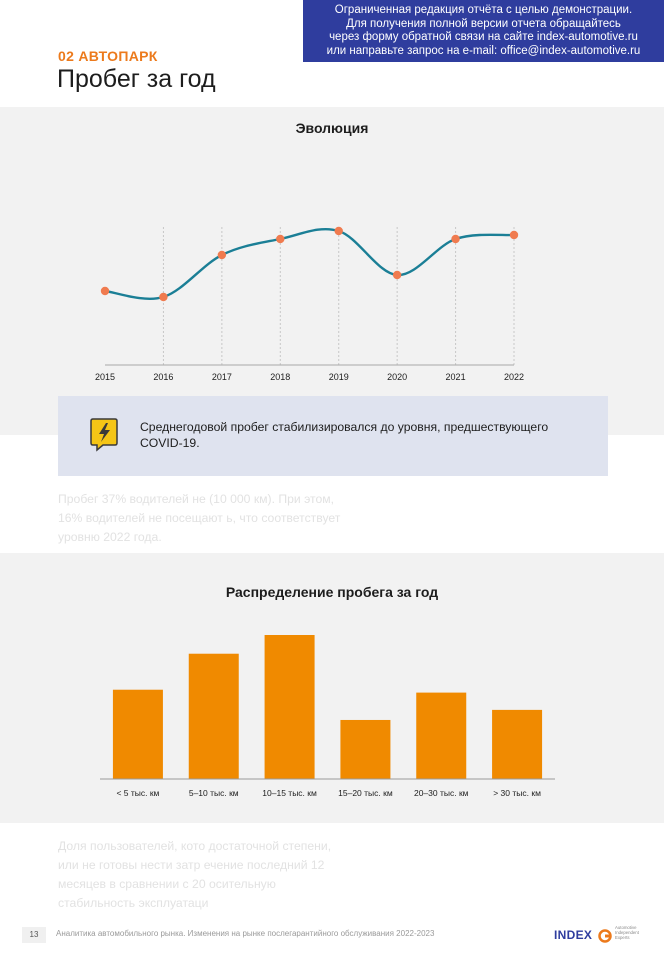  What do you see at coordinates (280, 377) in the screenshot?
I see `x-tick-label: 2018` at bounding box center [280, 377].